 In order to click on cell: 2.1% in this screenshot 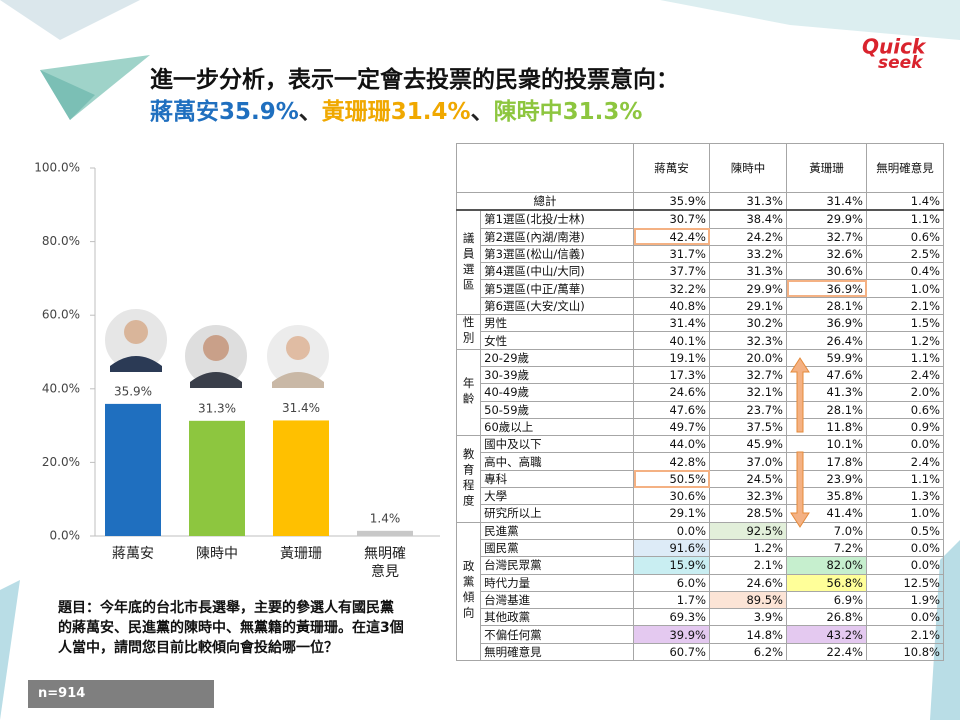, I will do `click(905, 306)`.